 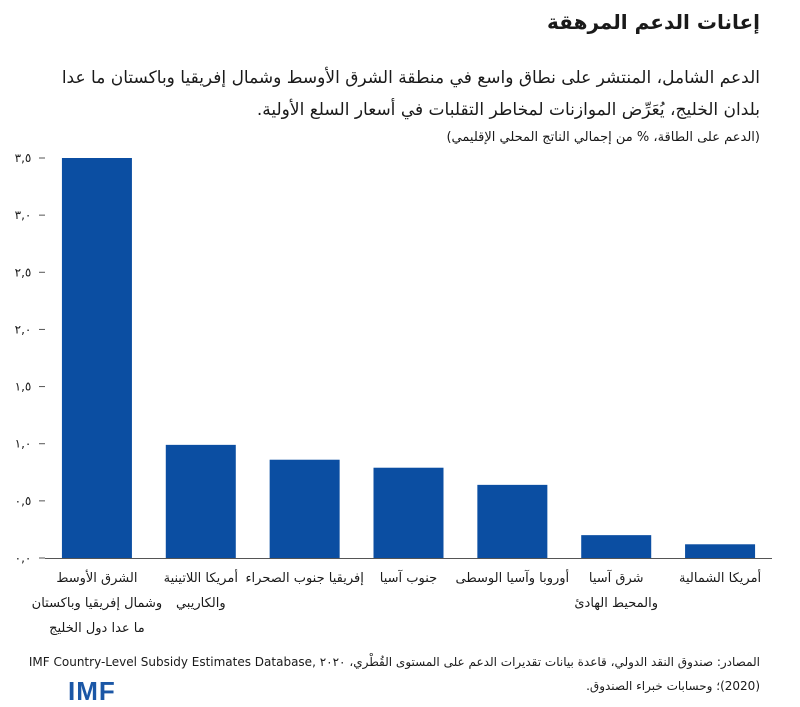 What do you see at coordinates (97, 603) in the screenshot?
I see `x-tick-label: وشمال إفريقيا وباكستان` at bounding box center [97, 603].